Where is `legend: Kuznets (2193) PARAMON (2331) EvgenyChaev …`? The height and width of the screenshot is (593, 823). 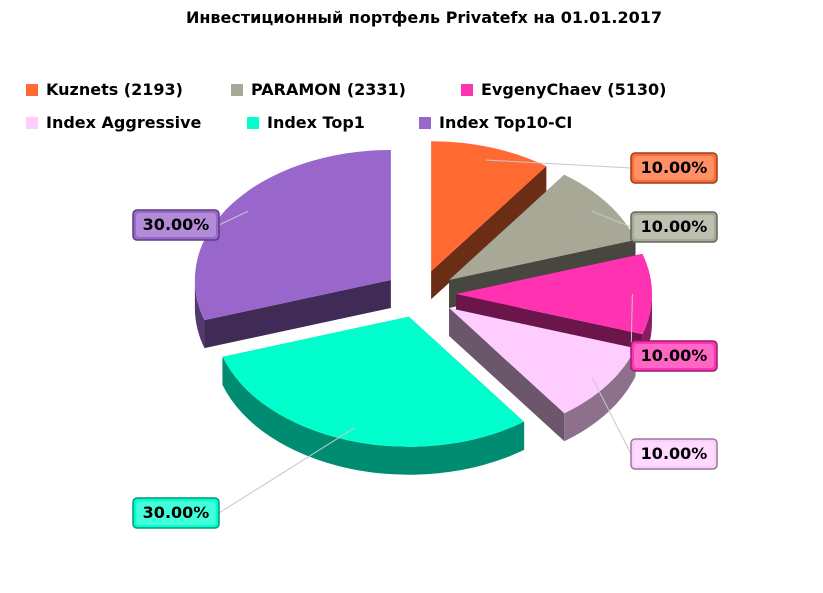 legend: Kuznets (2193) PARAMON (2331) EvgenyChaev … is located at coordinates (346, 106).